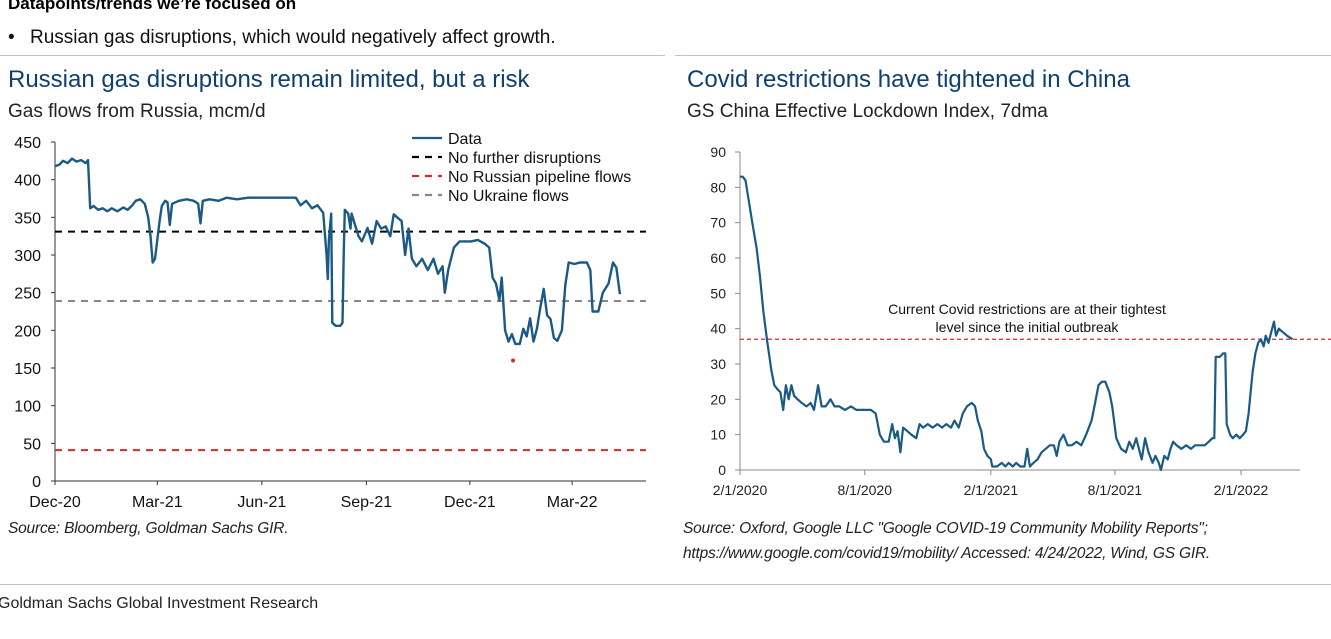 The height and width of the screenshot is (639, 1331). Describe the element at coordinates (508, 196) in the screenshot. I see `legend-label: No Ukraine flows` at that location.